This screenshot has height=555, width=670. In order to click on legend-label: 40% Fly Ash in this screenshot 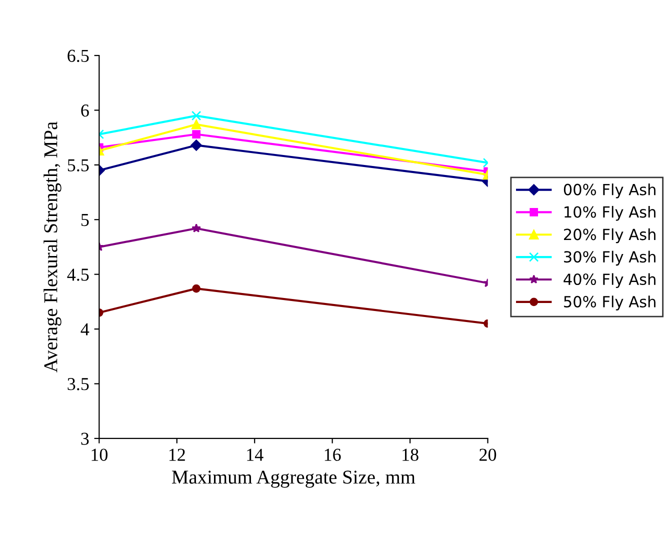, I will do `click(610, 280)`.